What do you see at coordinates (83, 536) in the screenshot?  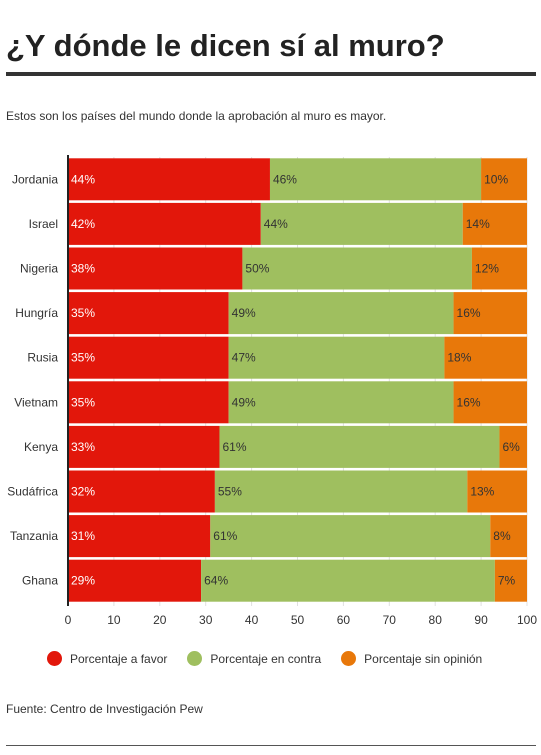 I see `data-label-favor-tanzania: 31%` at bounding box center [83, 536].